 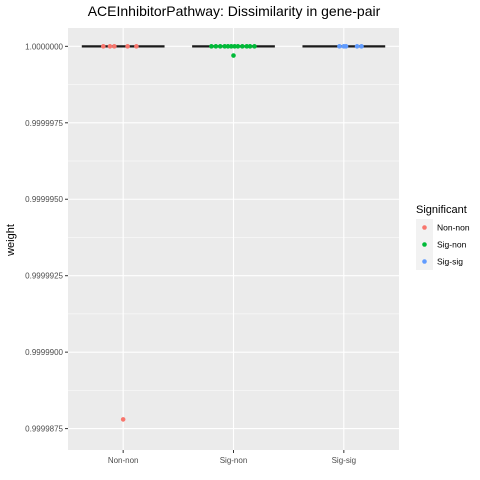 What do you see at coordinates (44, 276) in the screenshot?
I see `y-tick-label: 0.9999925` at bounding box center [44, 276].